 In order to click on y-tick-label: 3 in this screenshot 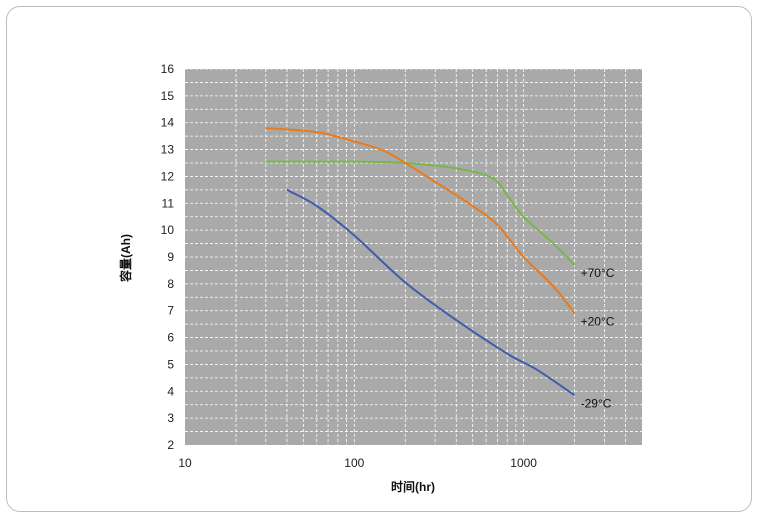, I will do `click(170, 418)`.